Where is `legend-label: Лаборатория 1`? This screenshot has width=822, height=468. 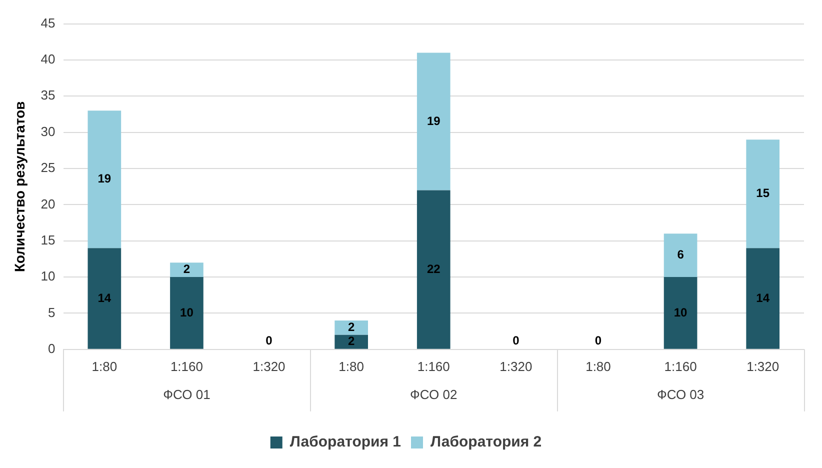
legend-label: Лаборатория 1 is located at coordinates (346, 442).